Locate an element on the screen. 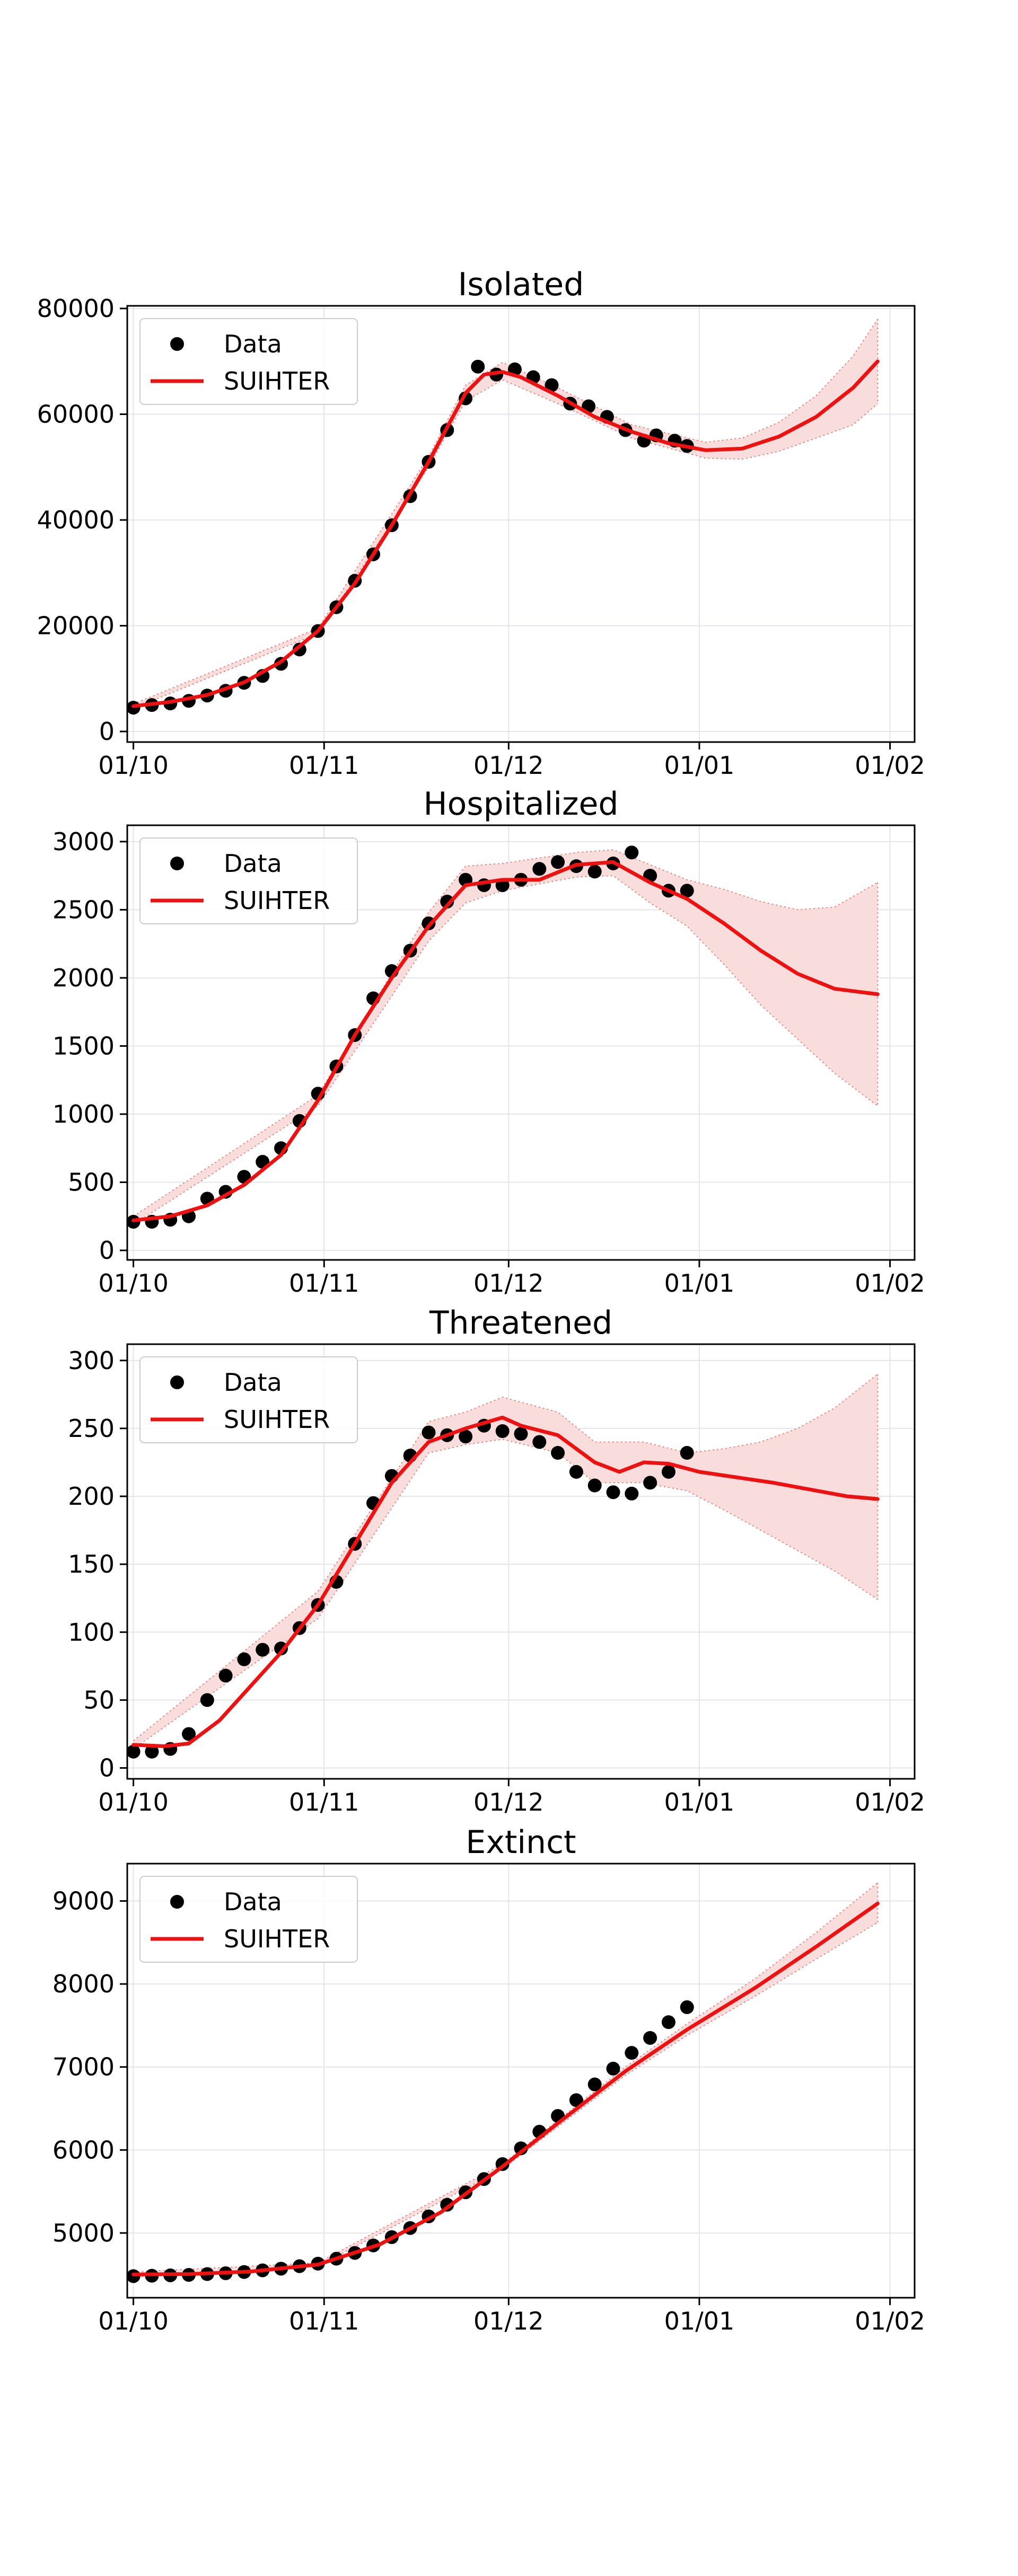 The height and width of the screenshot is (2576, 1018). y-tick-label: 8000 is located at coordinates (83, 1984).